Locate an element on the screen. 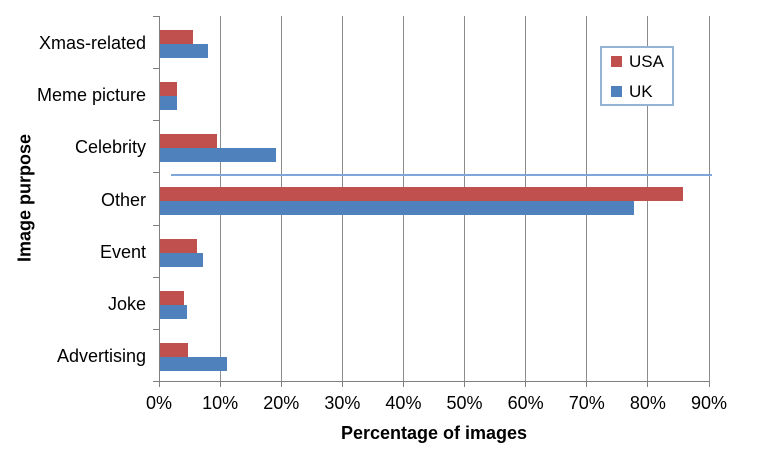  category-label-event: Event is located at coordinates (122, 252).